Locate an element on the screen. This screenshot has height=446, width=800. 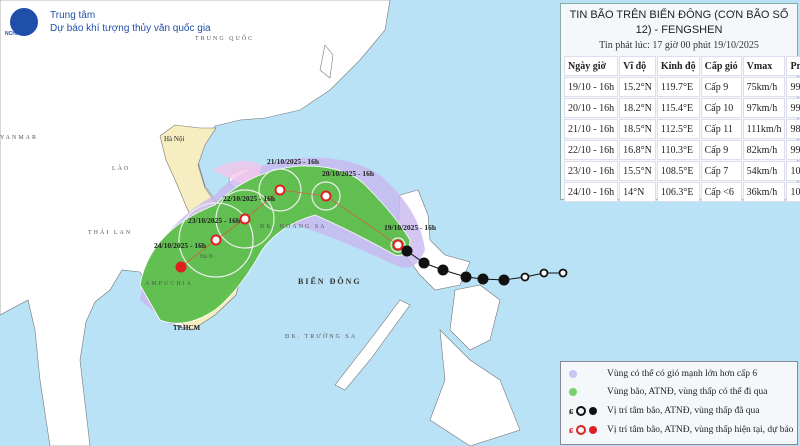
table-cell: 115.4°E is located at coordinates (678, 108).